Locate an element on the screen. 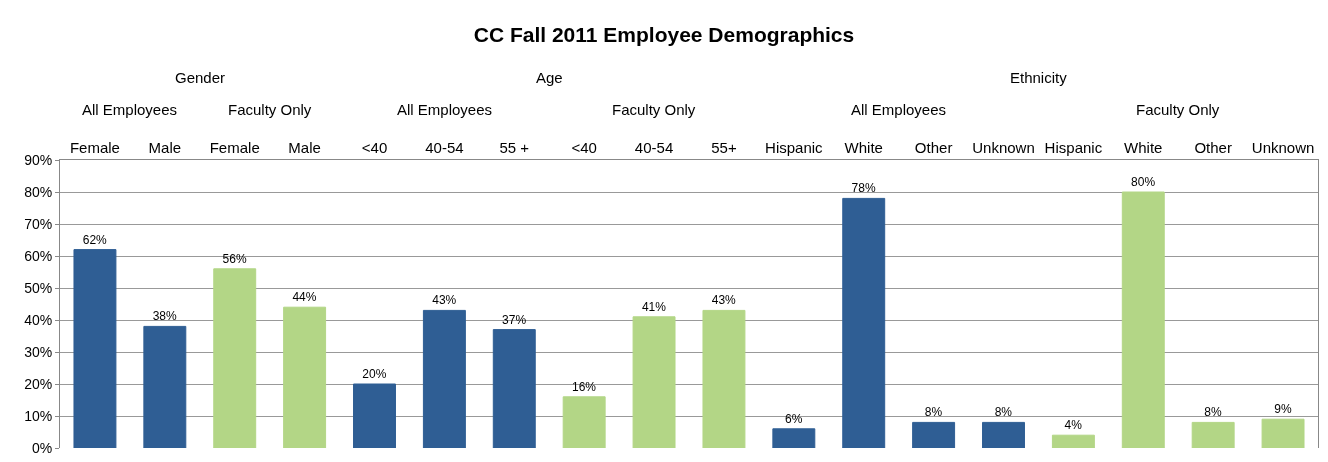 This screenshot has height=462, width=1328. data-label: 4% is located at coordinates (1073, 425).